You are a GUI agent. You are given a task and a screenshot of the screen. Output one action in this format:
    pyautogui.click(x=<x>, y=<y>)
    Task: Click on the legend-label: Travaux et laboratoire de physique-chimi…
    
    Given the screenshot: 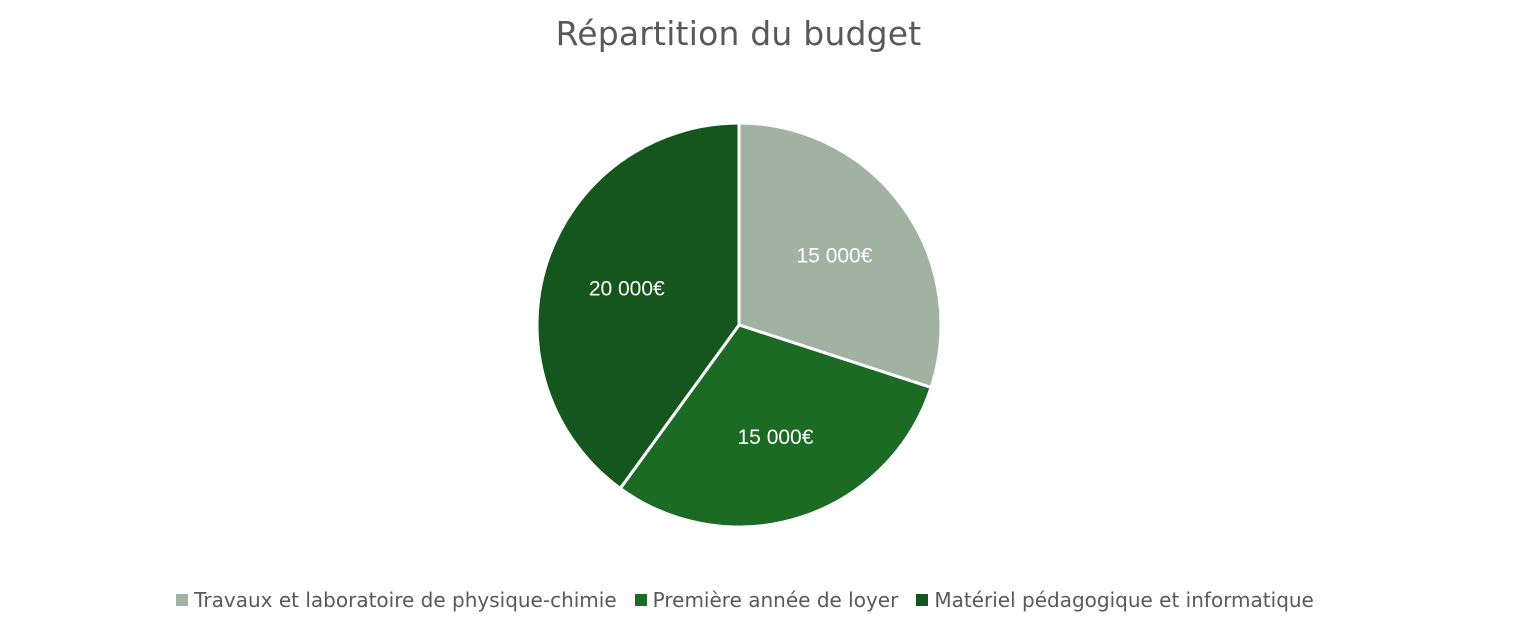 What is the action you would take?
    pyautogui.click(x=405, y=600)
    